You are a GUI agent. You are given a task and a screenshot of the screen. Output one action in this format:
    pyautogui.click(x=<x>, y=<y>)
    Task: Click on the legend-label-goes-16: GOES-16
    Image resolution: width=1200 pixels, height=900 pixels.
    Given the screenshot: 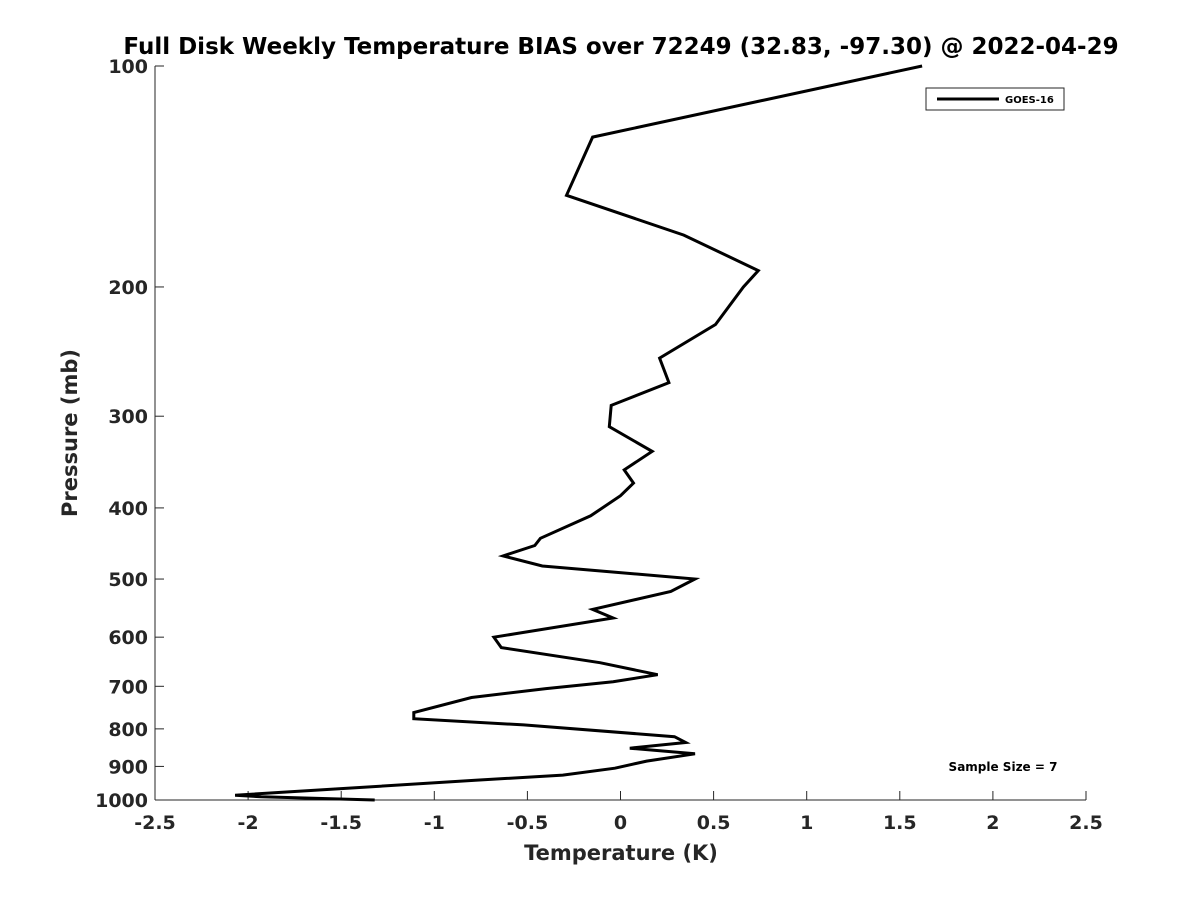 What is the action you would take?
    pyautogui.click(x=1029, y=100)
    